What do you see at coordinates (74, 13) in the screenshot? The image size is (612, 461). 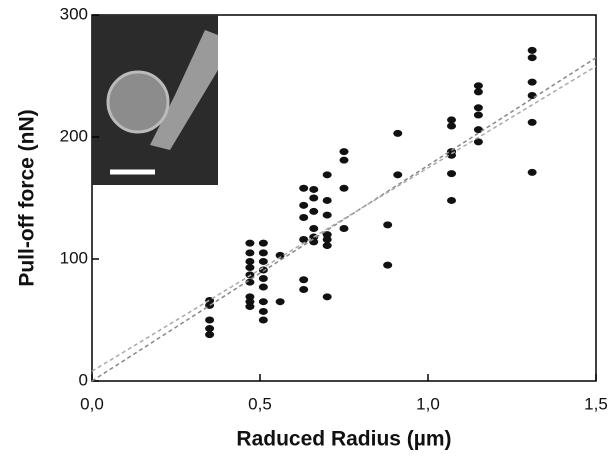 I see `y-tick-label: 300` at bounding box center [74, 13].